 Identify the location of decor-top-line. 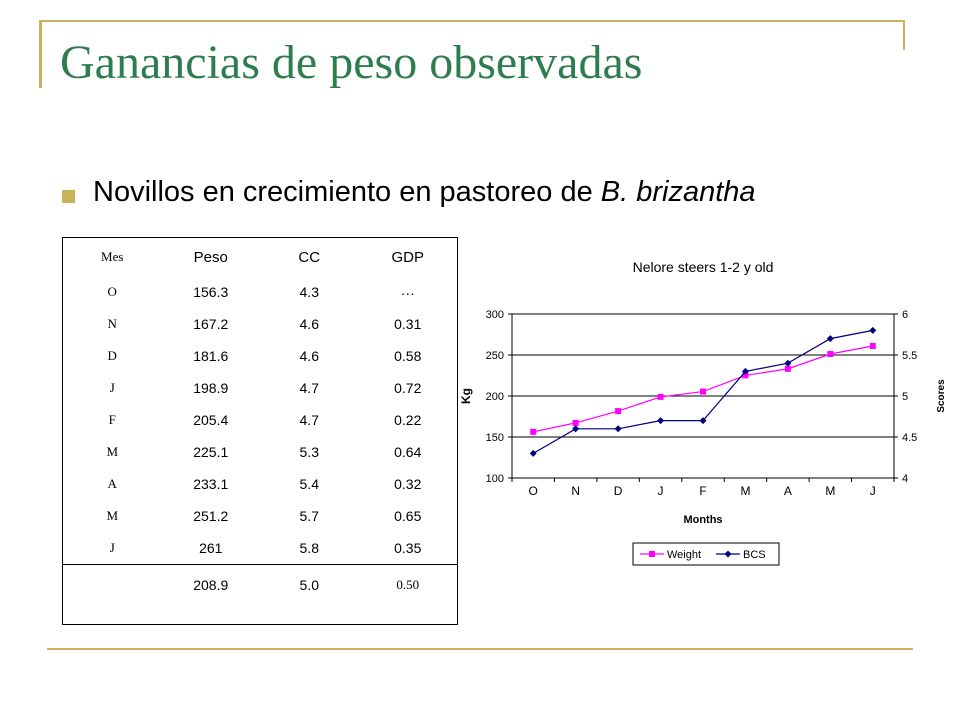
(472, 21).